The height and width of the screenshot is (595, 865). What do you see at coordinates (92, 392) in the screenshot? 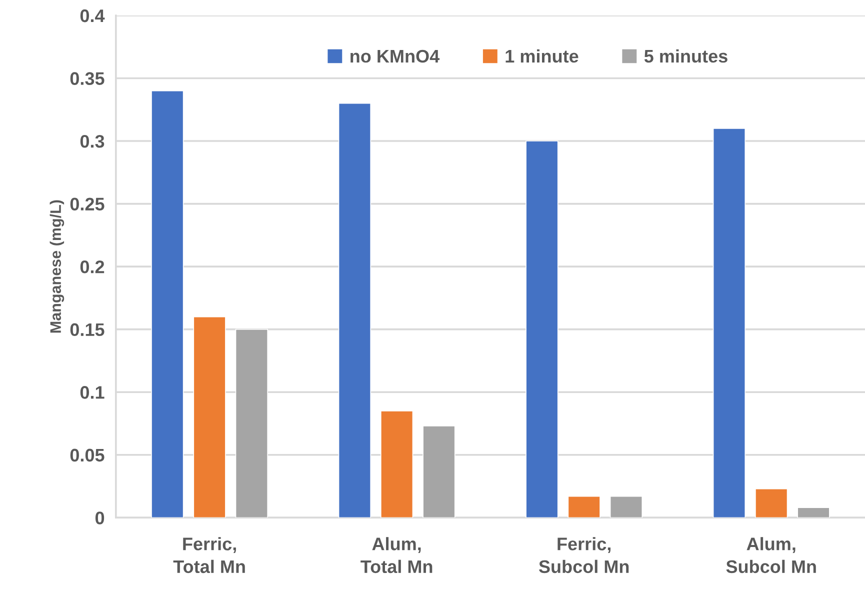
I see `y-tick-label: 0.1` at bounding box center [92, 392].